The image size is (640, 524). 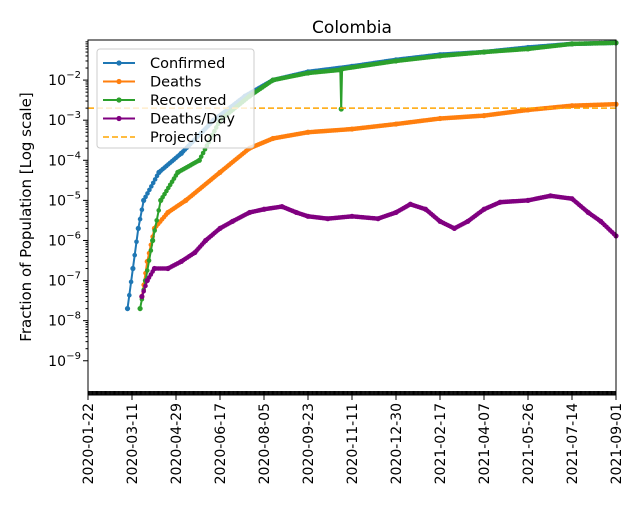 What do you see at coordinates (529, 443) in the screenshot?
I see `x-tick-label: 2021-05-26` at bounding box center [529, 443].